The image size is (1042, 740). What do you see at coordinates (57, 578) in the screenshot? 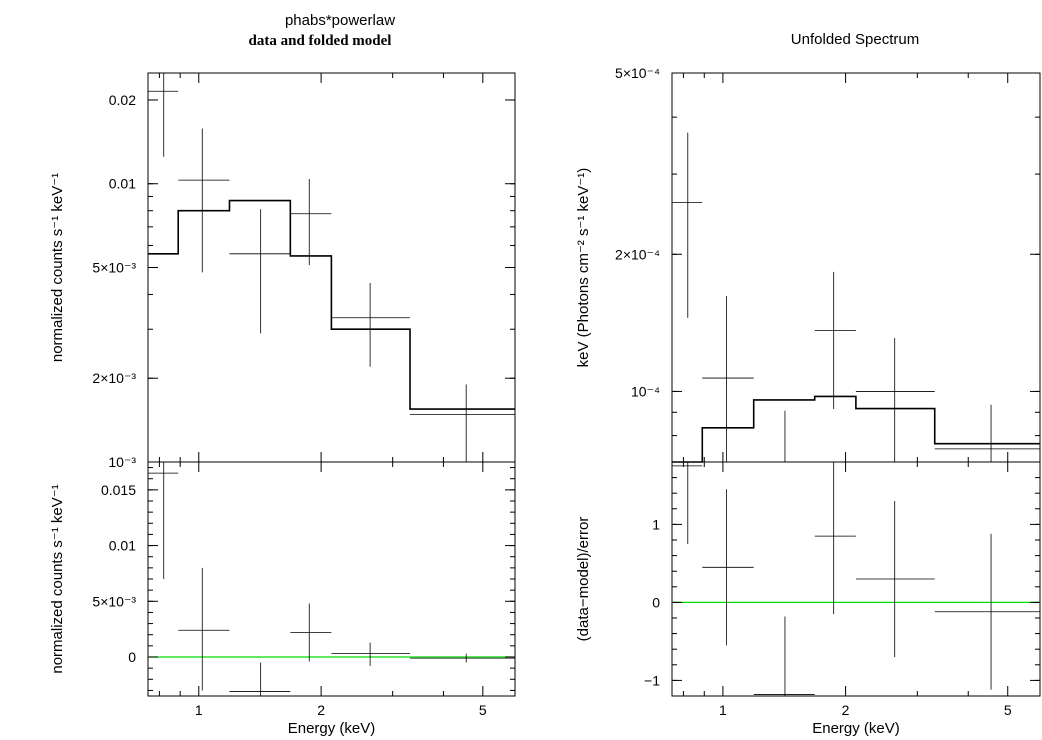
I see `left-bottom-ylabel: normalized counts s⁻¹ keV⁻¹` at bounding box center [57, 578].